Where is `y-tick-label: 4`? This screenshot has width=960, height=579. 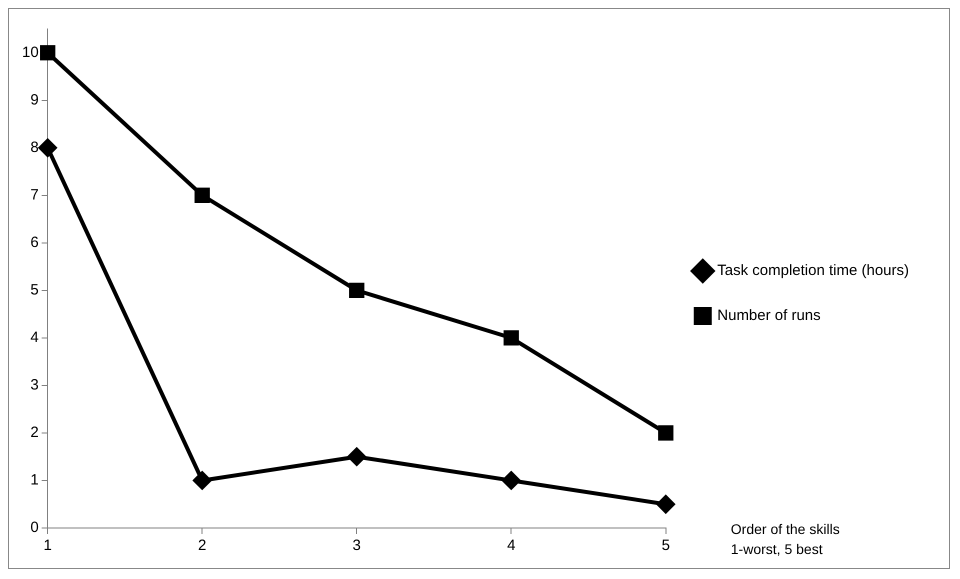 y-tick-label: 4 is located at coordinates (34, 337).